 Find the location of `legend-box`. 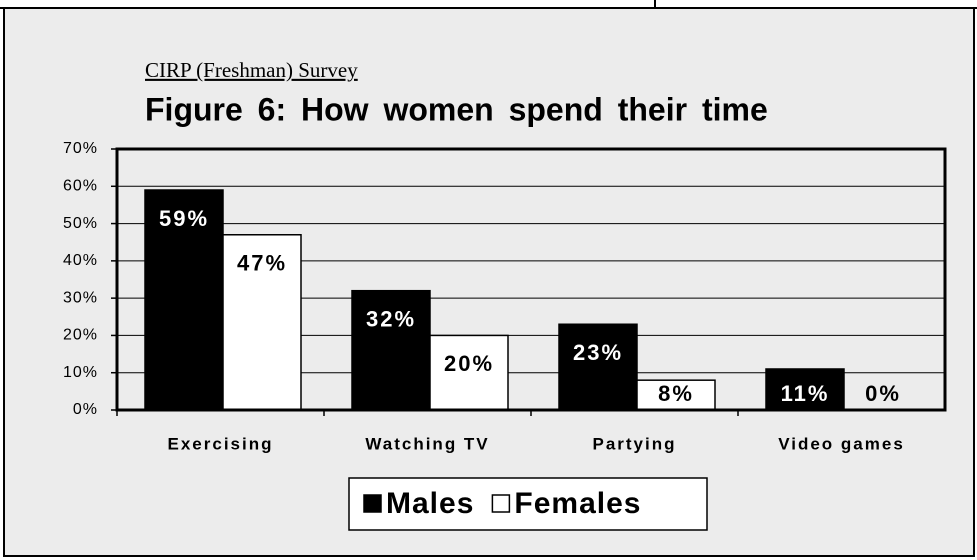

legend-box is located at coordinates (528, 504).